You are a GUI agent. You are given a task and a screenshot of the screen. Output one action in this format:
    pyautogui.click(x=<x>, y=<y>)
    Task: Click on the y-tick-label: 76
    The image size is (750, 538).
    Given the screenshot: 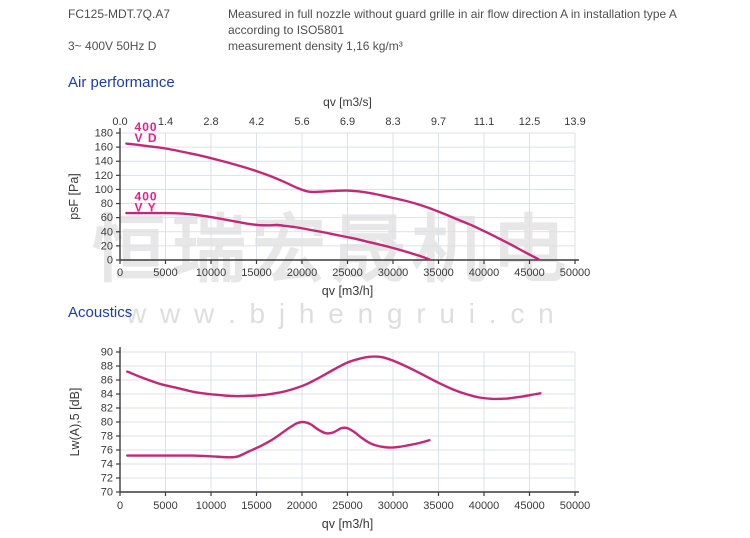 What is the action you would take?
    pyautogui.click(x=107, y=451)
    